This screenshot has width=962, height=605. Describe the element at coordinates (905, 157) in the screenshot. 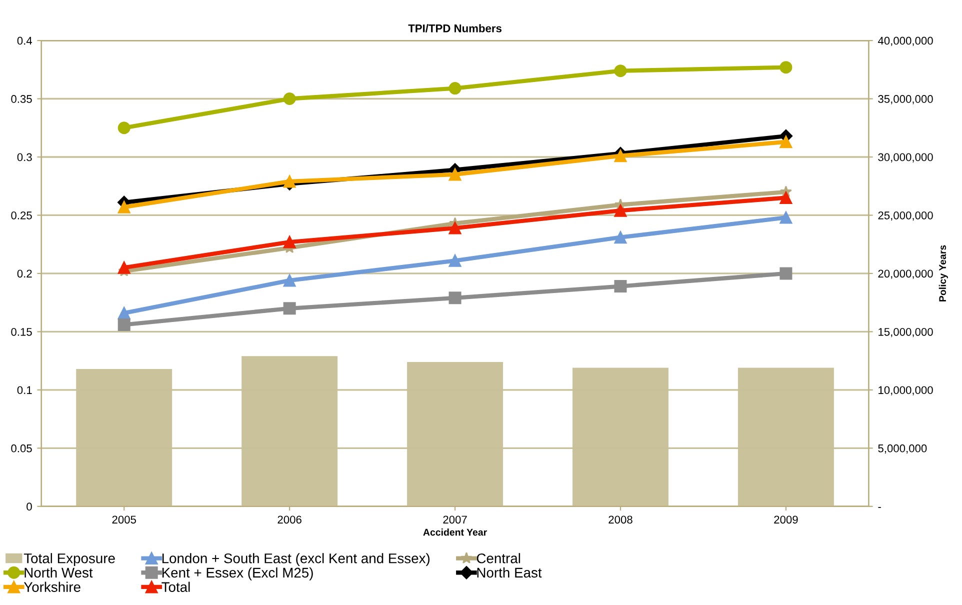

I see `y2-tick-label: 30,000,000` at that location.